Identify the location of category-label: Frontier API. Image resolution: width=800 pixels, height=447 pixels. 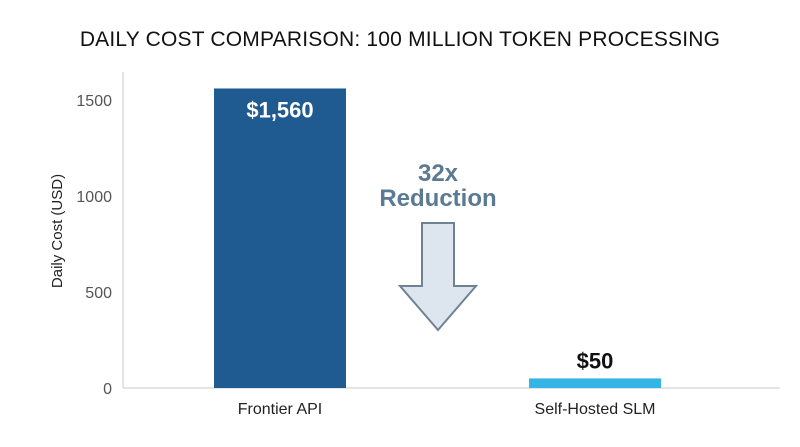
(280, 409).